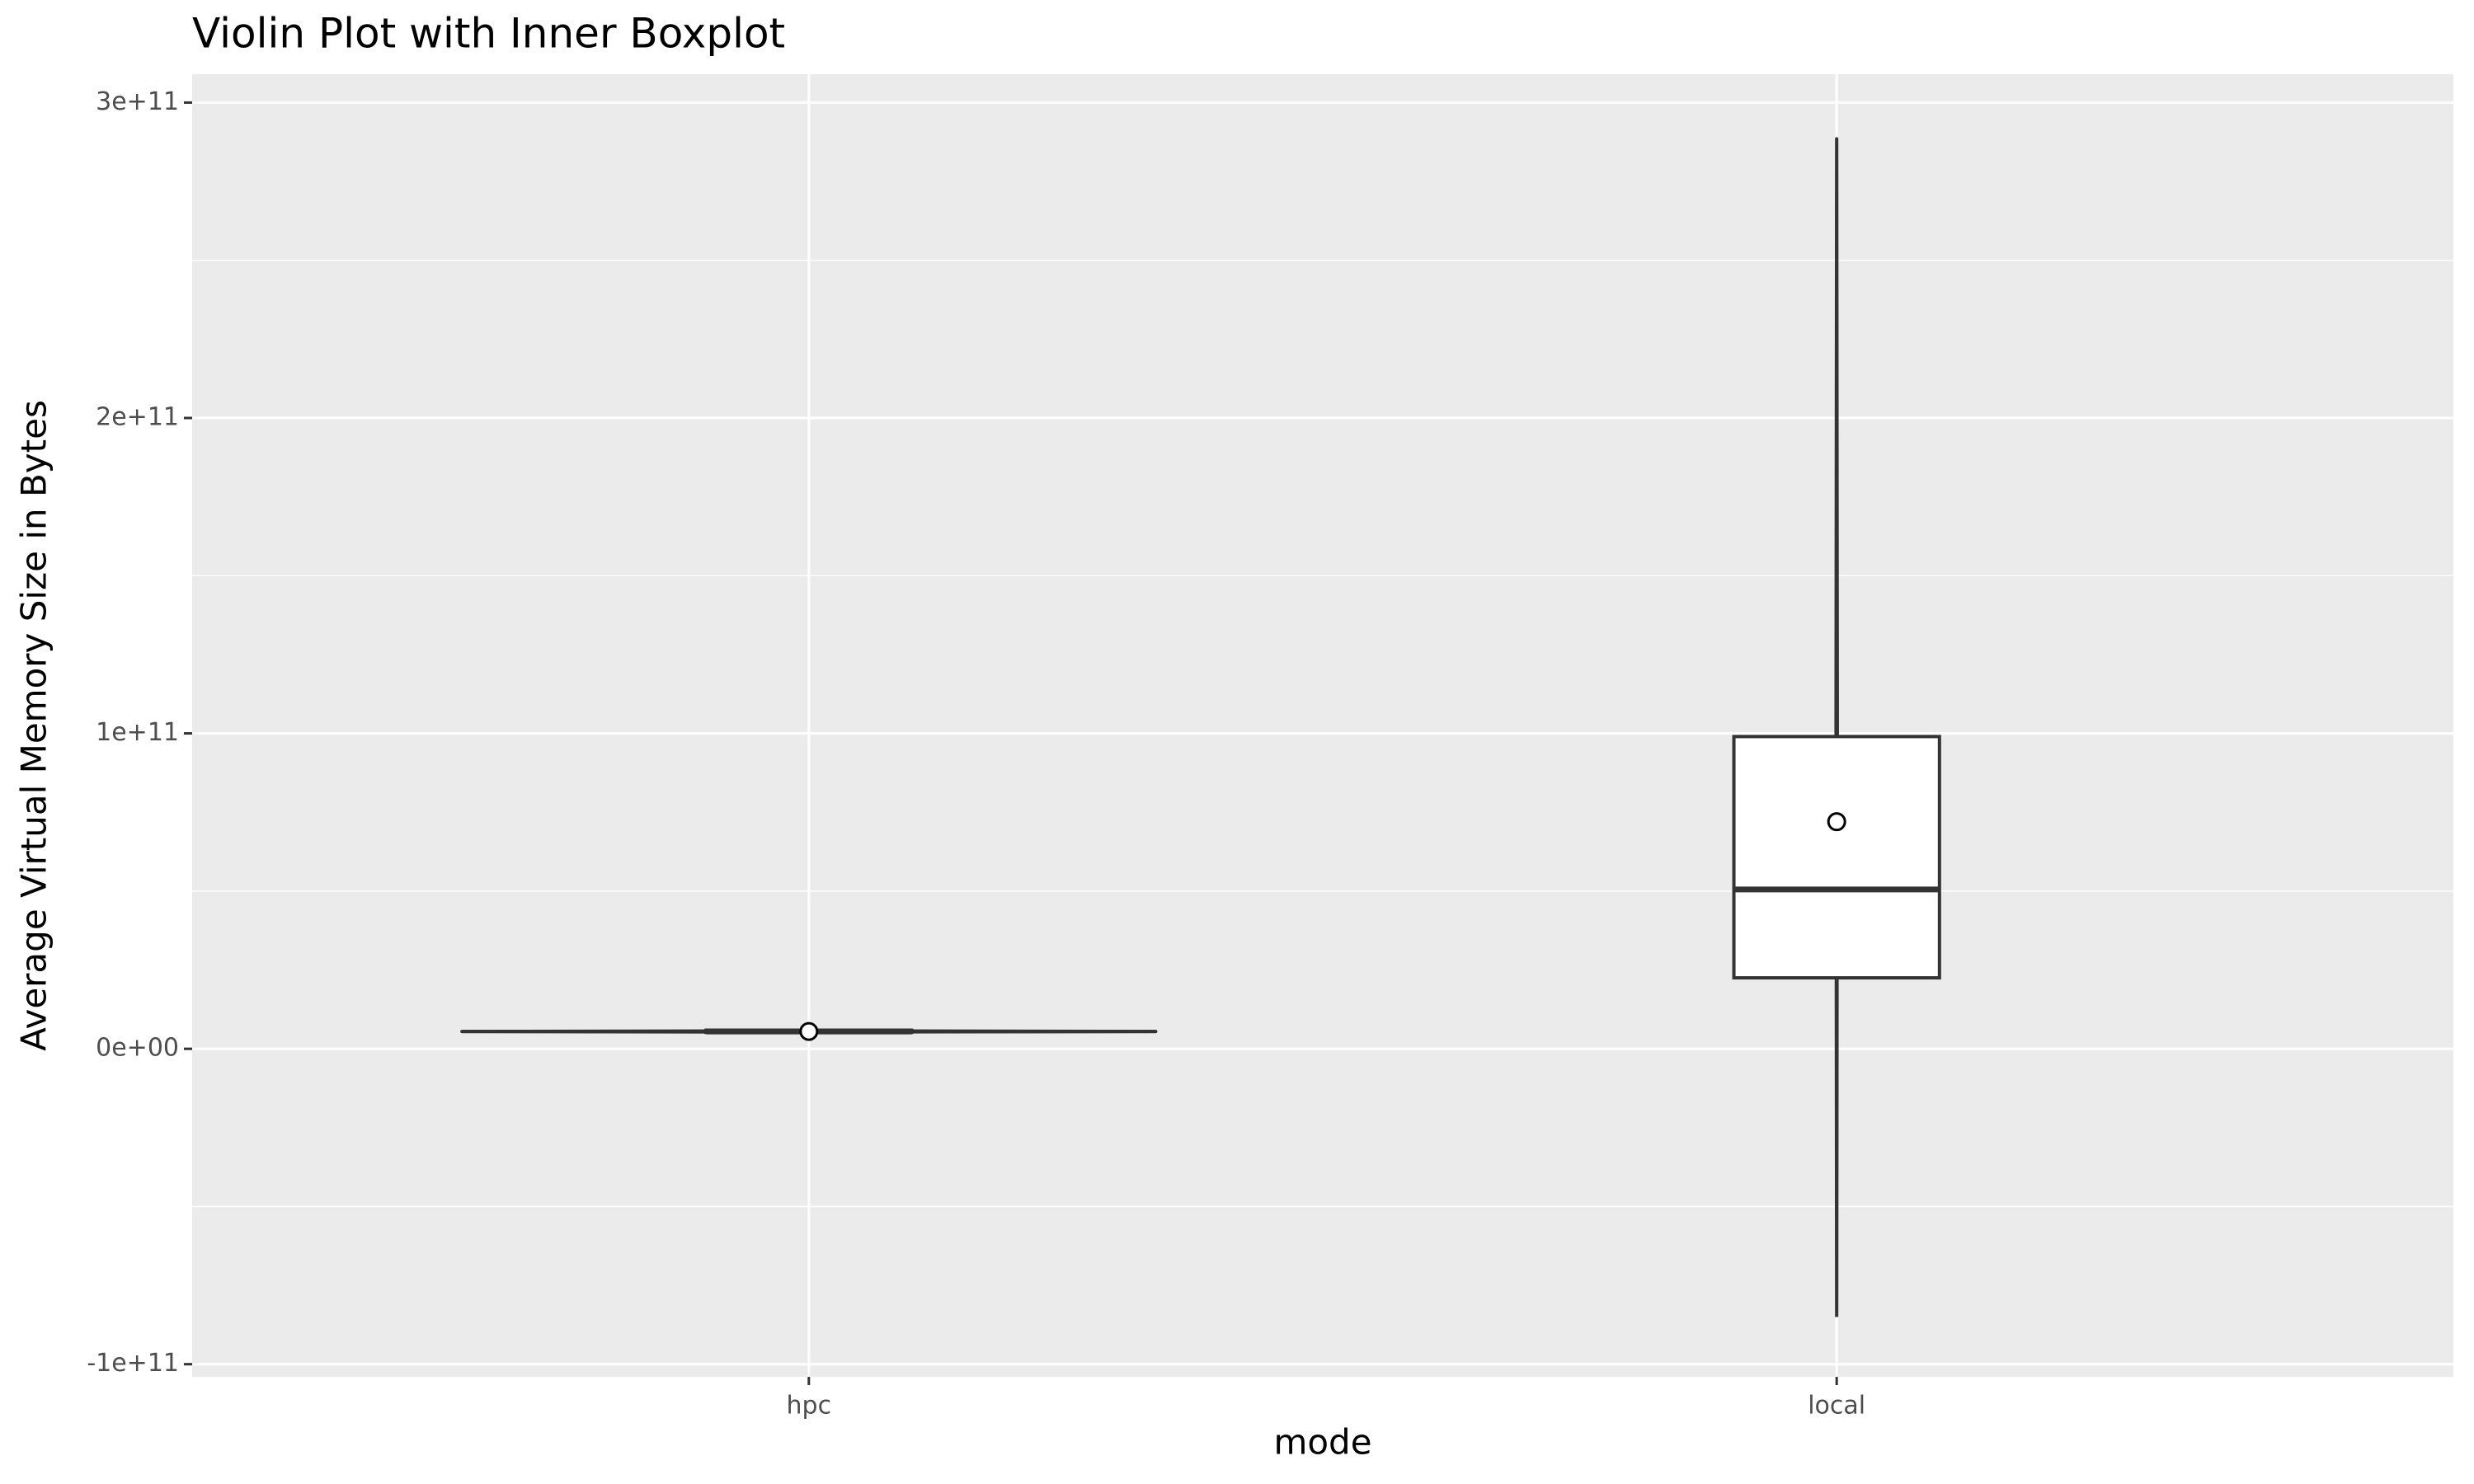  I want to click on x-axis-title: mode, so click(1322, 1442).